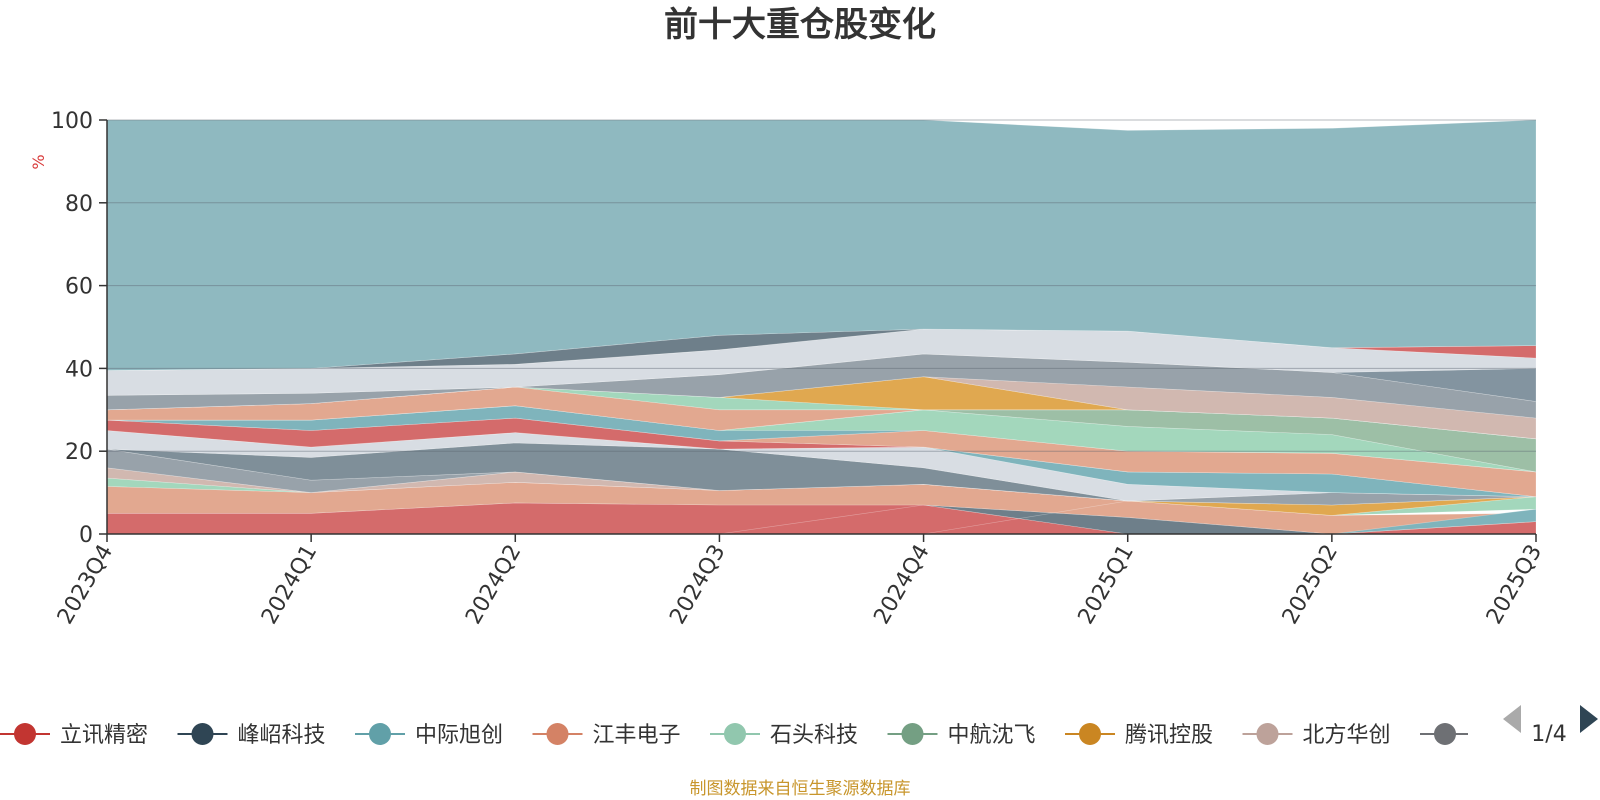  Describe the element at coordinates (1491, 735) in the screenshot. I see `legend-label: 沪` at that location.